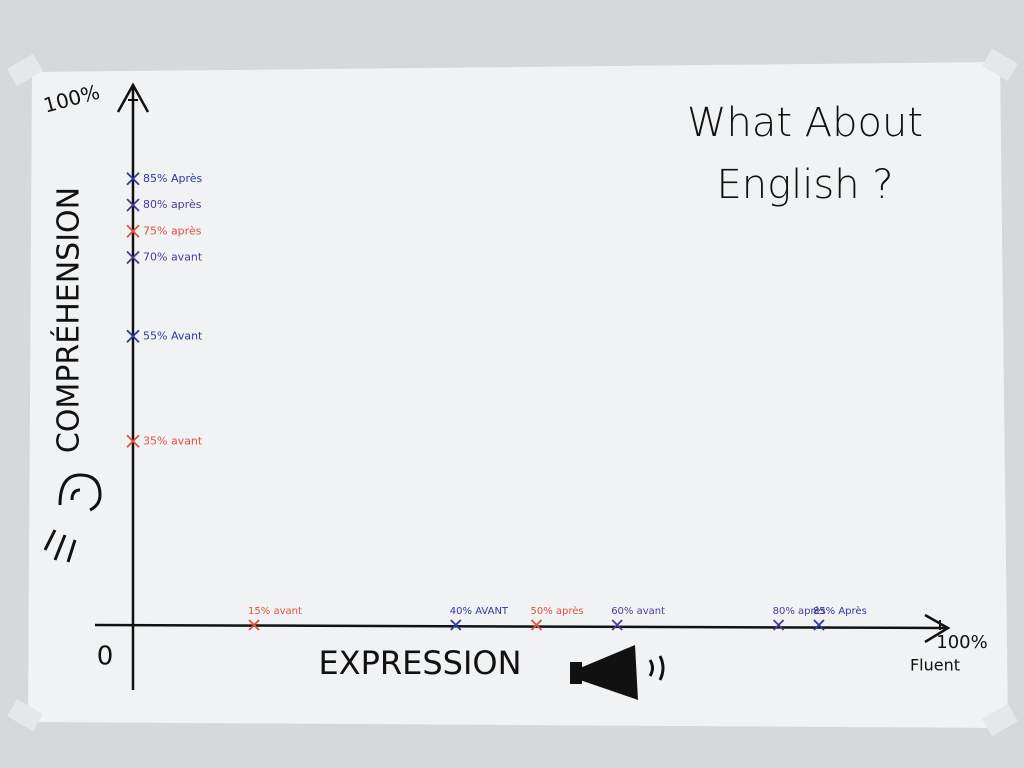 Image resolution: width=1024 pixels, height=768 pixels. I want to click on y-axis-label: COMPRÉHENSION, so click(69, 320).